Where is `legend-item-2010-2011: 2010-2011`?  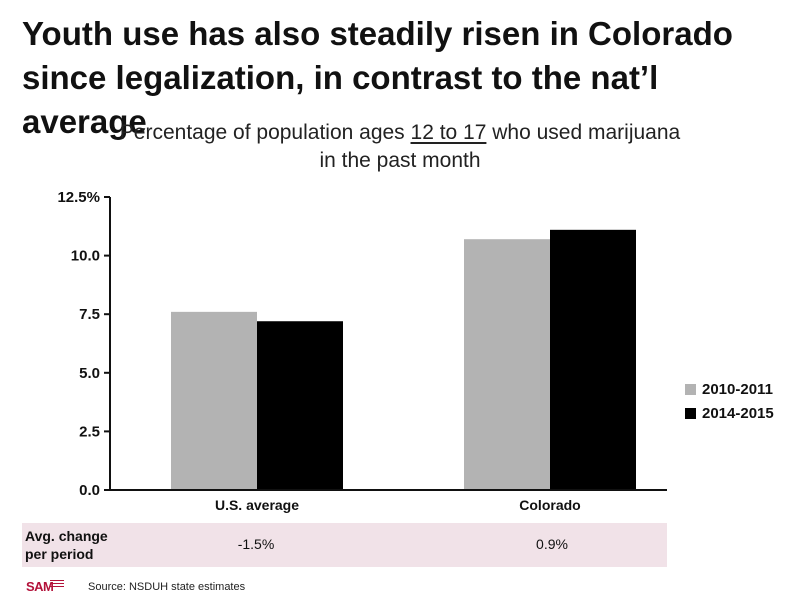
legend-item-2010-2011: 2010-2011 is located at coordinates (729, 389).